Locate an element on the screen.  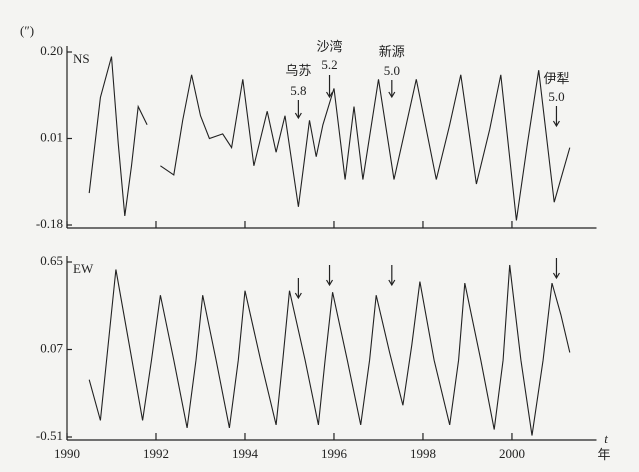
event-name: 沙湾 is located at coordinates (330, 46).